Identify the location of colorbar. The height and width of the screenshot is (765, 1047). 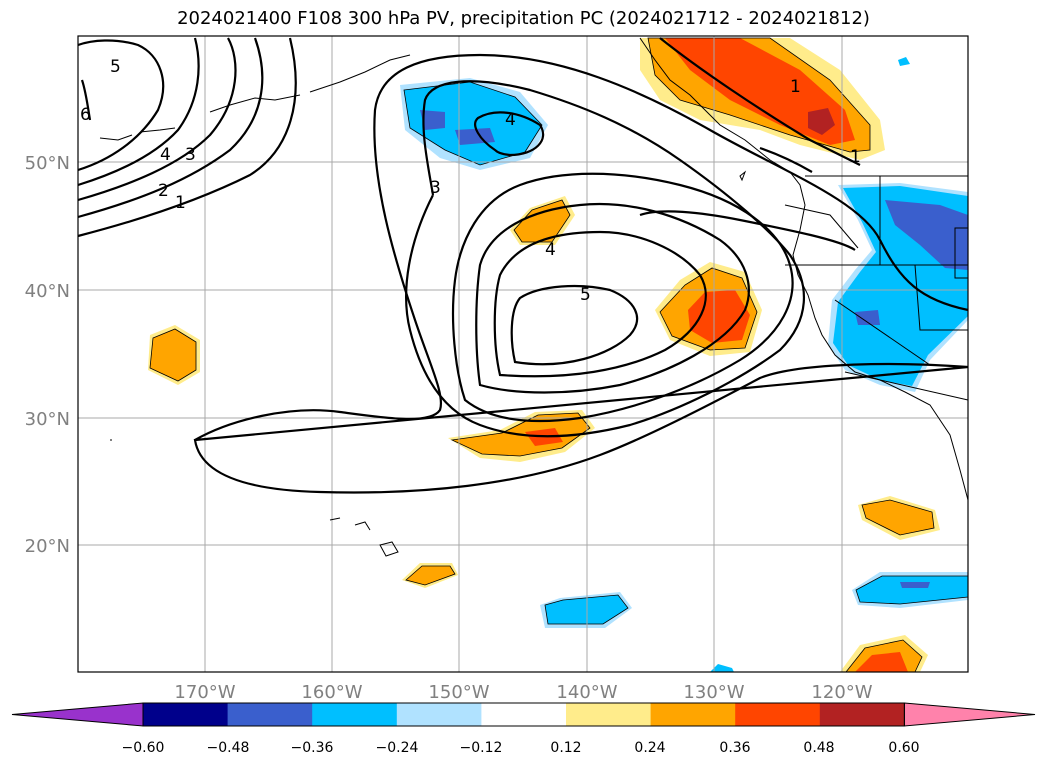
(523, 714).